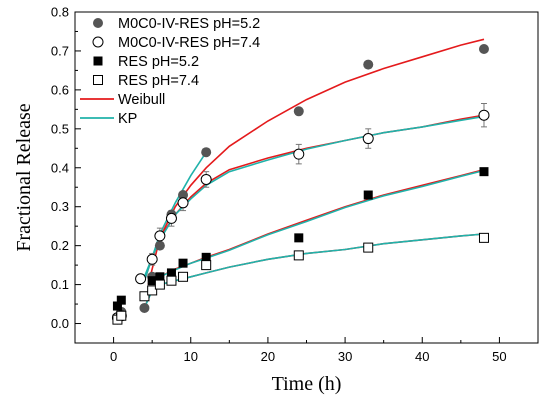  Describe the element at coordinates (60, 89) in the screenshot. I see `y-tick-label: 0.6` at that location.